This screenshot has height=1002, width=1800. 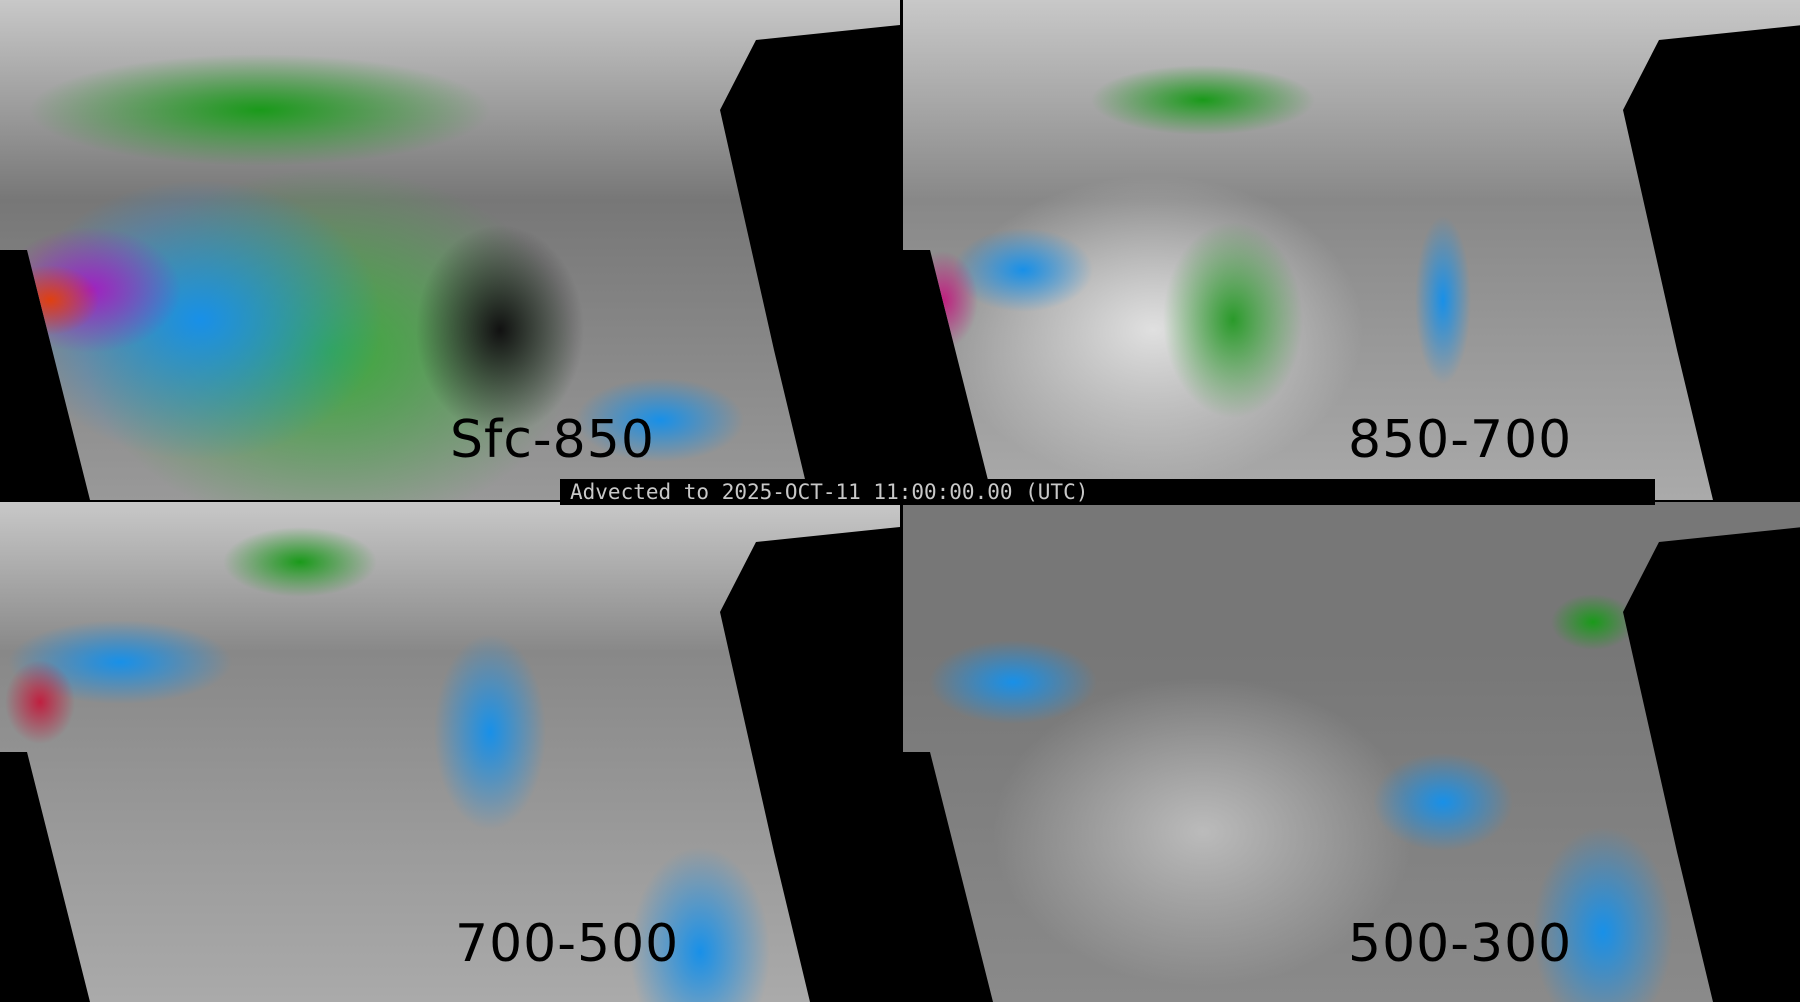 What do you see at coordinates (552, 440) in the screenshot?
I see `layer-label: Sfc-850` at bounding box center [552, 440].